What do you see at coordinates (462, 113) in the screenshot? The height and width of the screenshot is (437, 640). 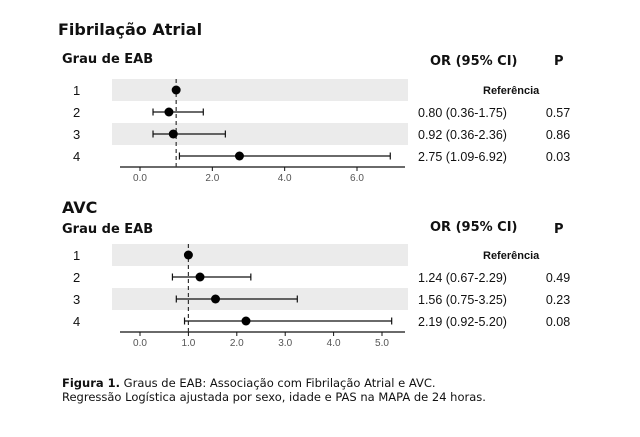 I see `panel1-or-value: 0.80 (0.36-1.75)` at bounding box center [462, 113].